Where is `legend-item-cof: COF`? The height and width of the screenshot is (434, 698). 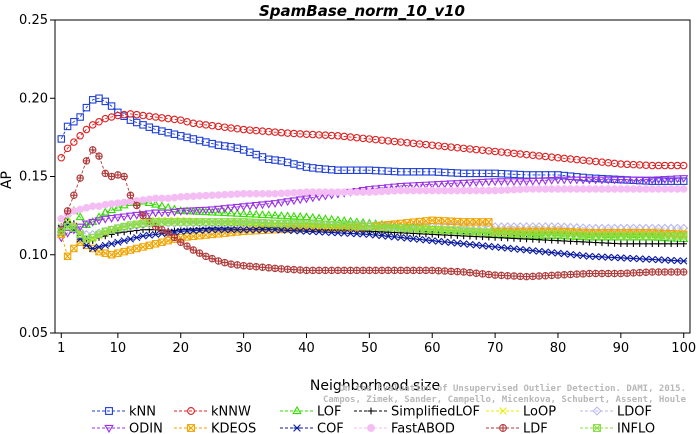
legend-item-cof: COF is located at coordinates (312, 428).